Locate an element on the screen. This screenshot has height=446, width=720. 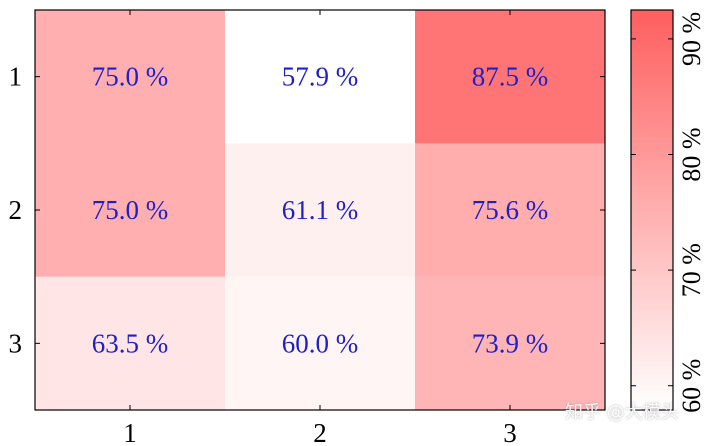
heatmap-cell-r1-c1 is located at coordinates (130, 77).